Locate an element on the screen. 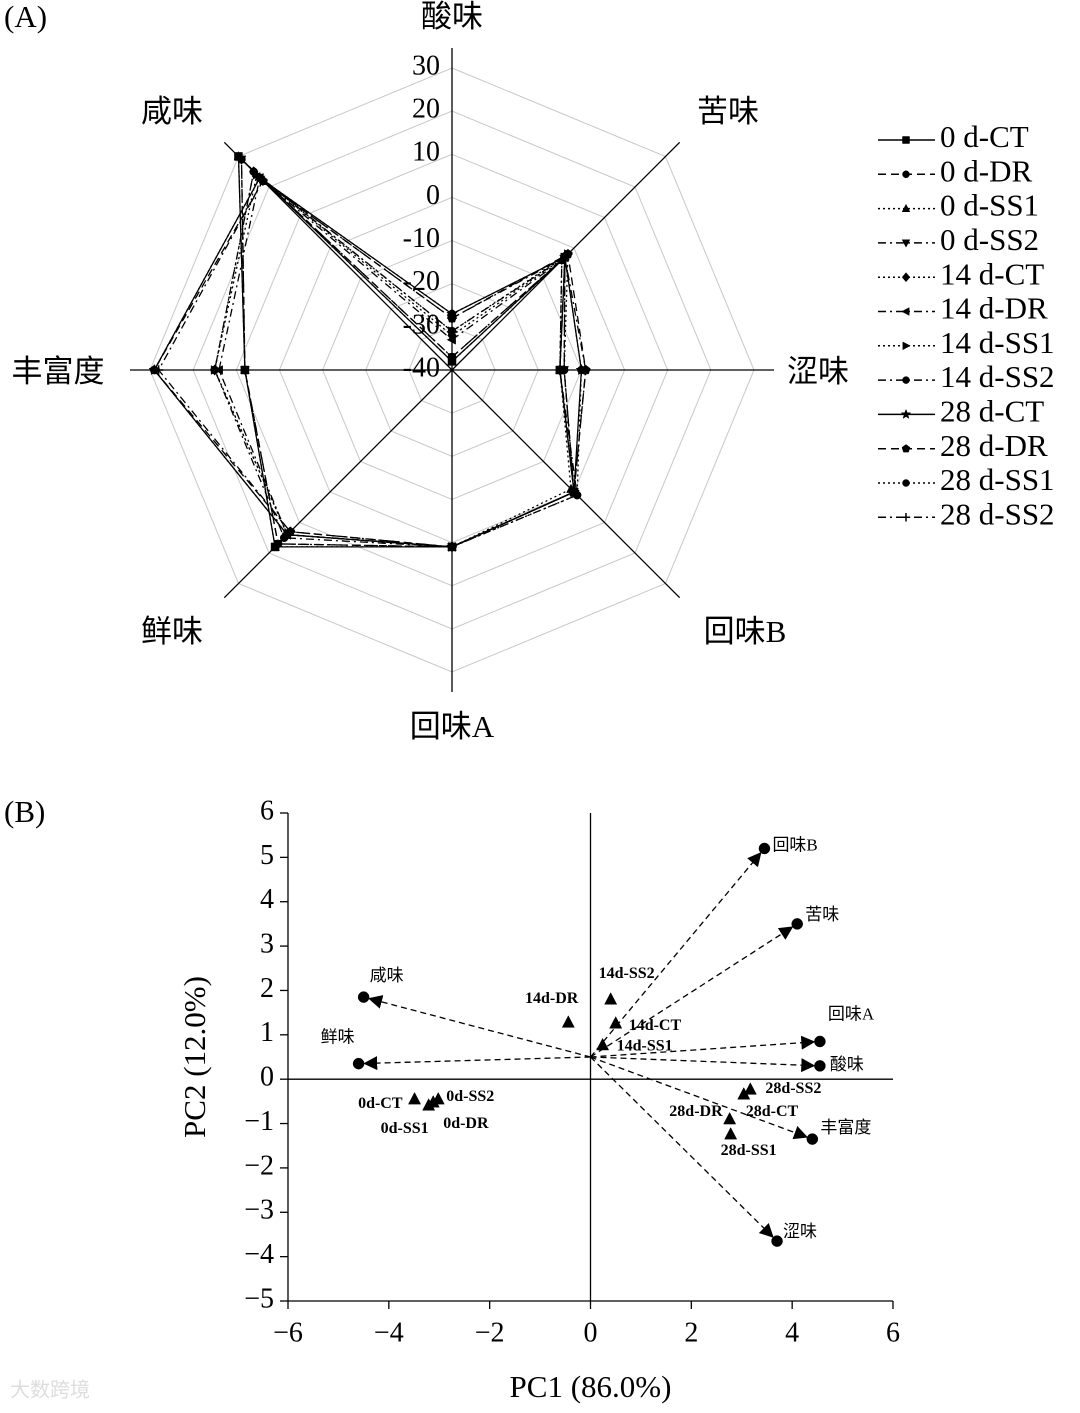 Image resolution: width=1080 pixels, height=1413 pixels. category-label: 回味B is located at coordinates (745, 631).